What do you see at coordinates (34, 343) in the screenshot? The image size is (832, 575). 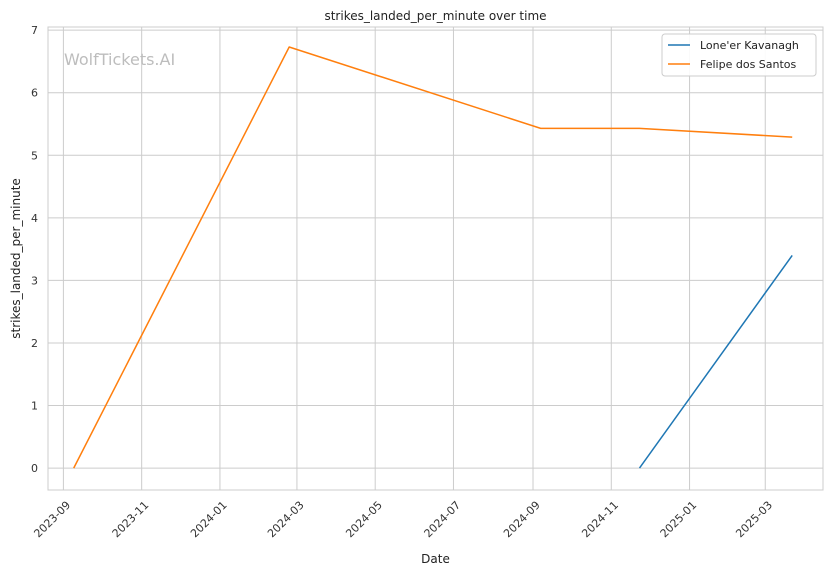 I see `y-tick-label: 2` at bounding box center [34, 343].